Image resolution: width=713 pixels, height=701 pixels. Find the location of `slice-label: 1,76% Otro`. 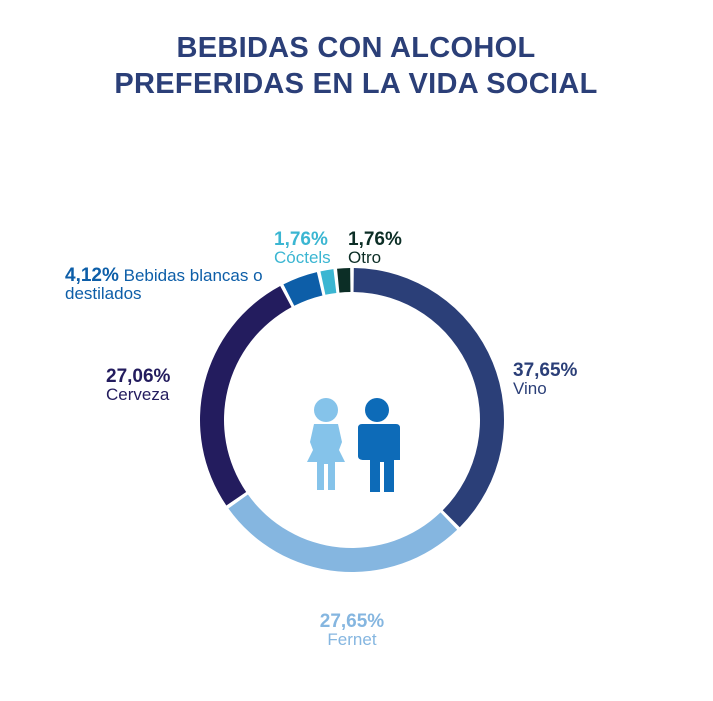

slice-label: 1,76% Otro is located at coordinates (388, 248).